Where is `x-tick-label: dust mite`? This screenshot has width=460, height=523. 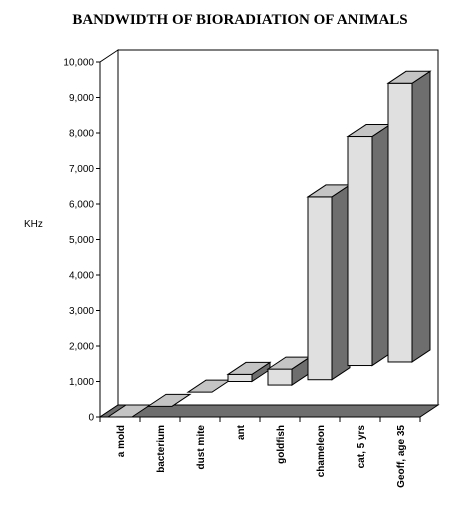 x-tick-label: dust mite is located at coordinates (201, 447).